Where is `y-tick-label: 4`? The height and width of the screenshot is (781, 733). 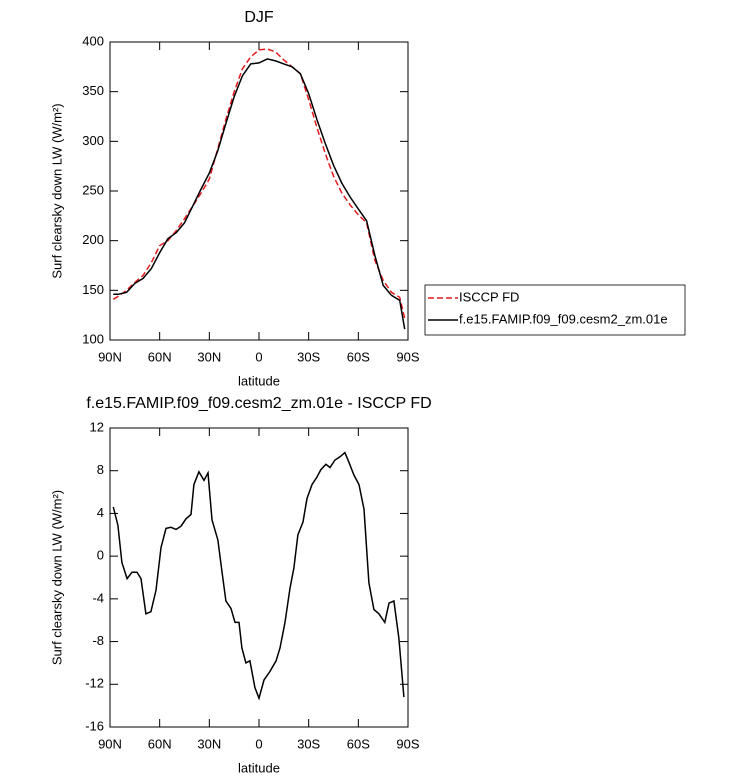 y-tick-label: 4 is located at coordinates (100, 512).